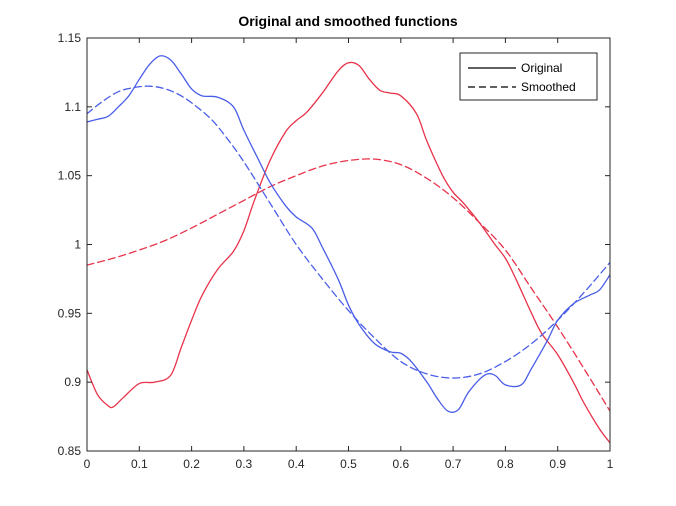 The height and width of the screenshot is (506, 676). I want to click on x-tick-label: 0.9, so click(557, 464).